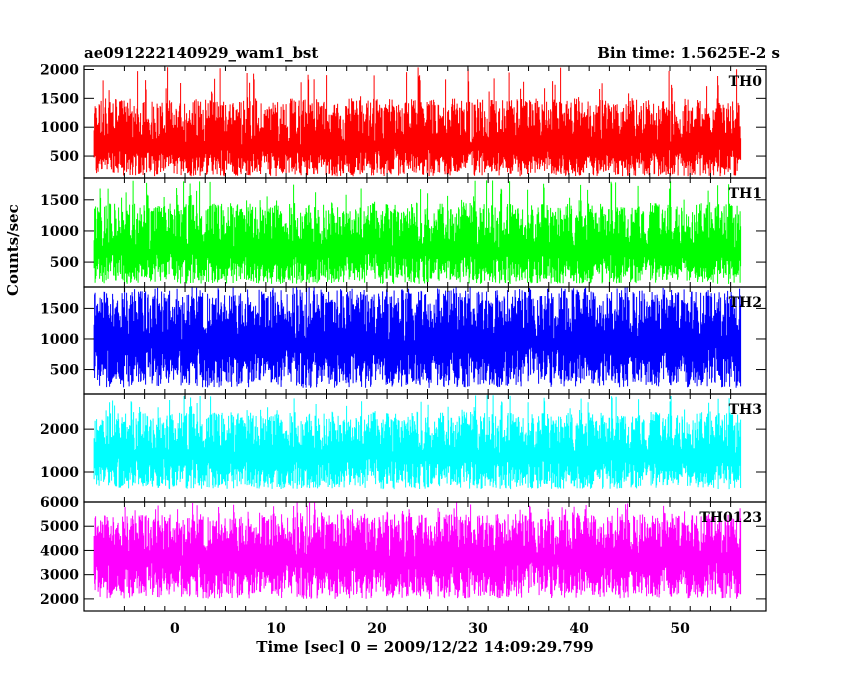 The height and width of the screenshot is (680, 850). I want to click on panel-th1: 500 1000 1500 TH1, so click(403, 232).